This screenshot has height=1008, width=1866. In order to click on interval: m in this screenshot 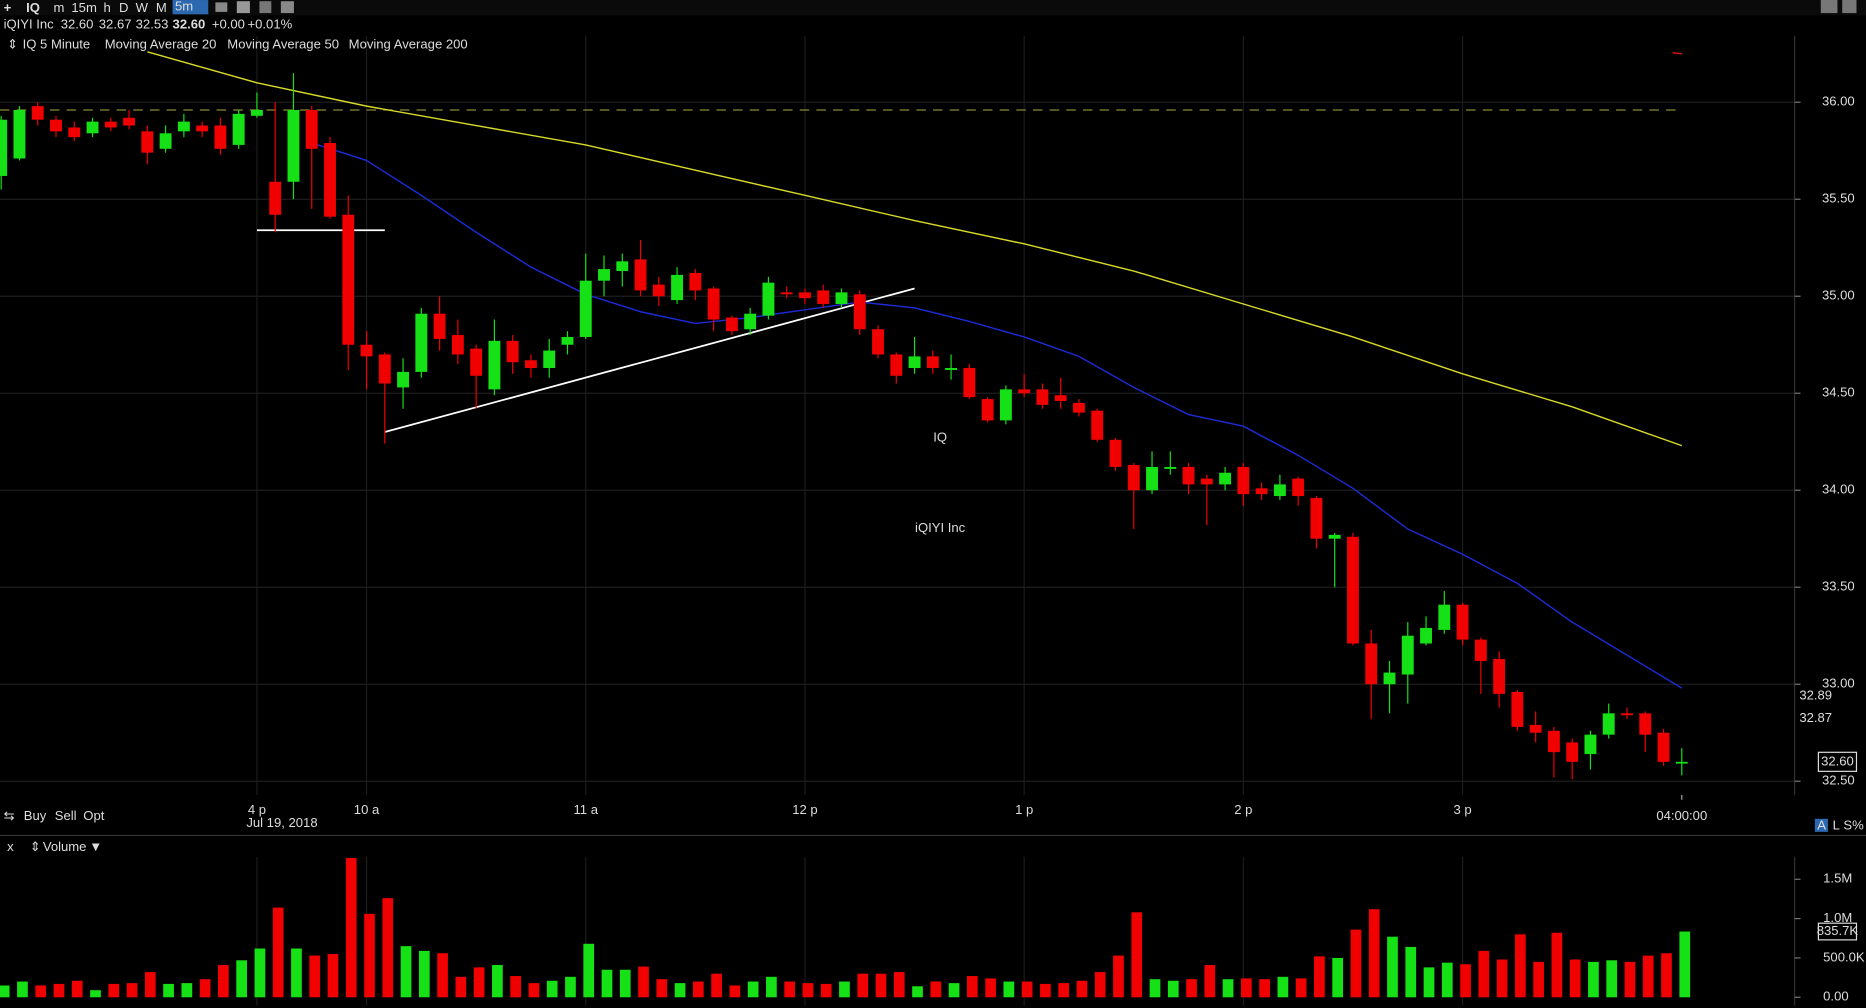, I will do `click(59, 7)`.